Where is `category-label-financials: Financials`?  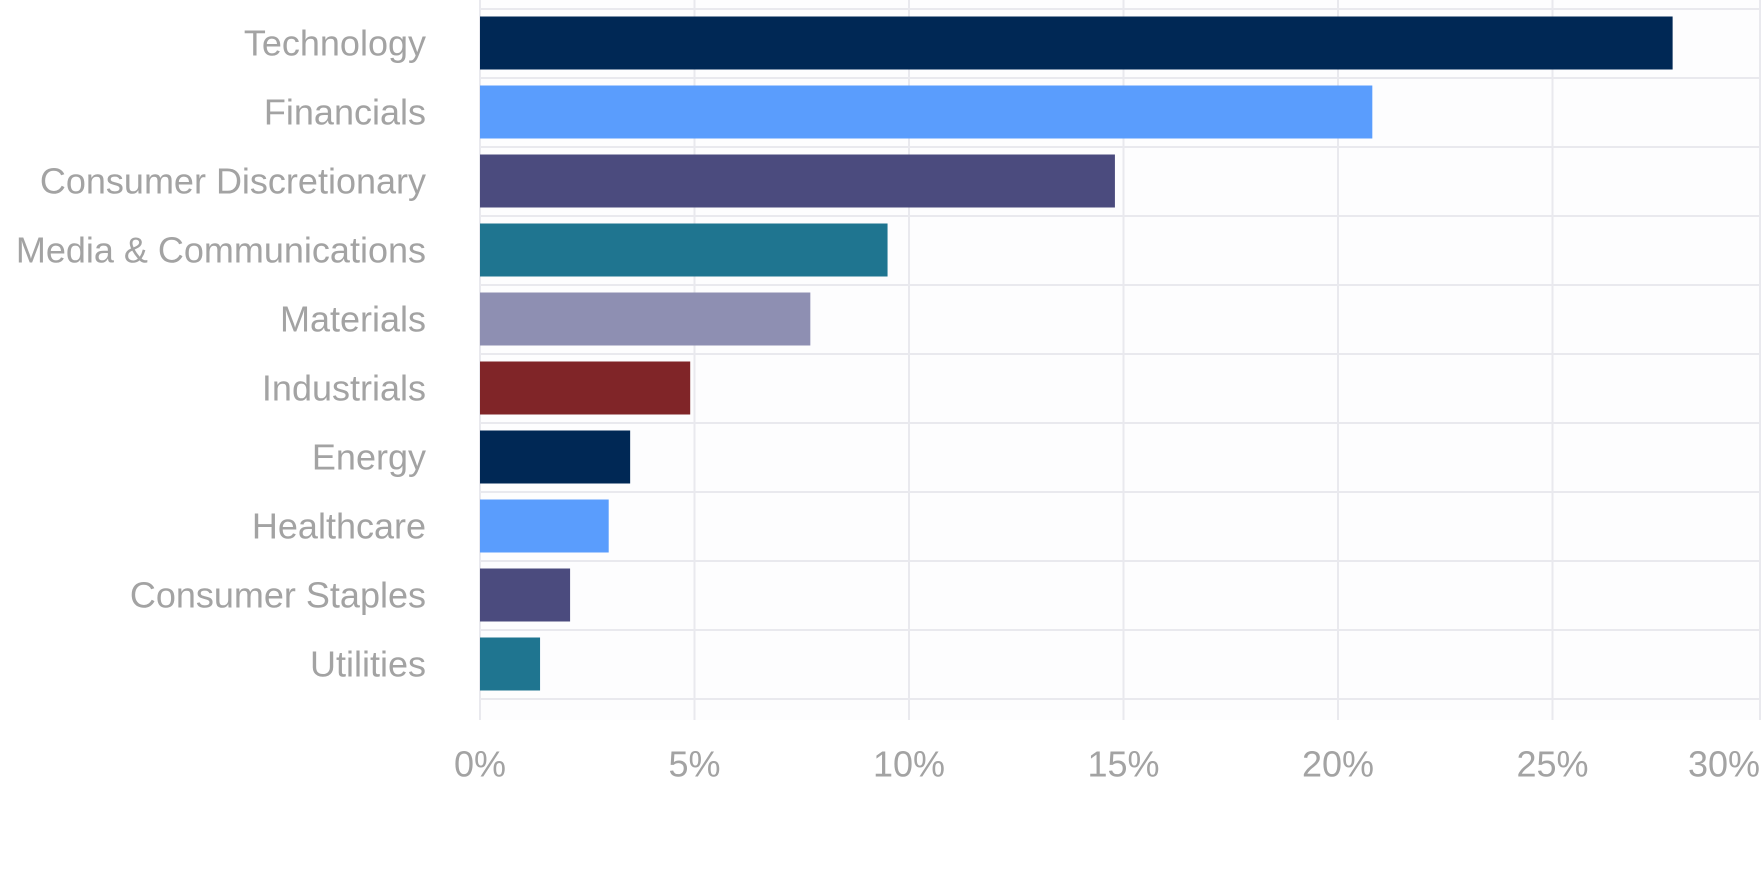
category-label-financials: Financials is located at coordinates (345, 112).